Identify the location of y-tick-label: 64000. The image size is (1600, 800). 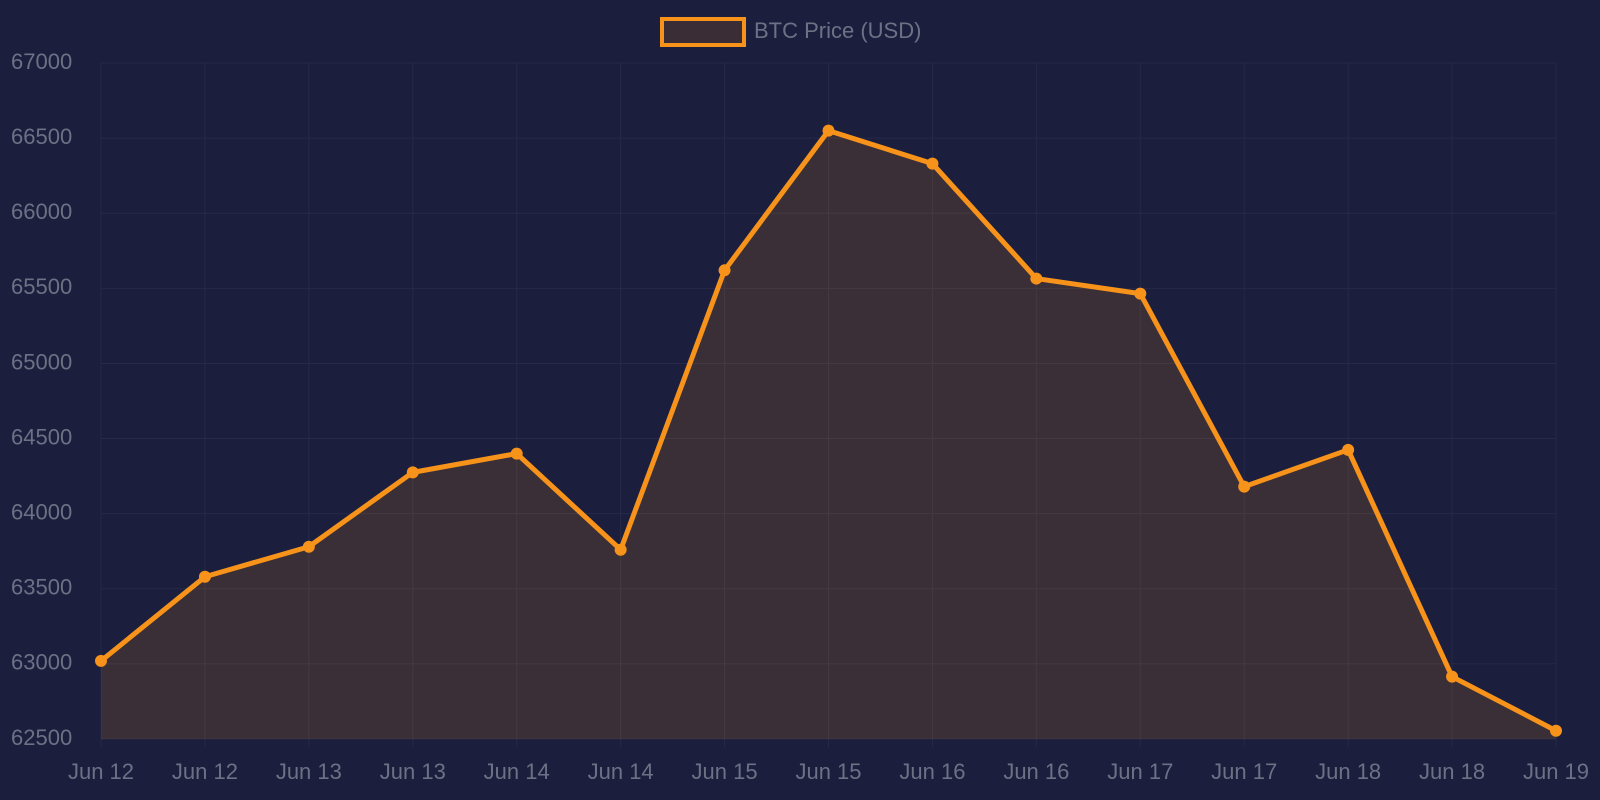
(41, 511).